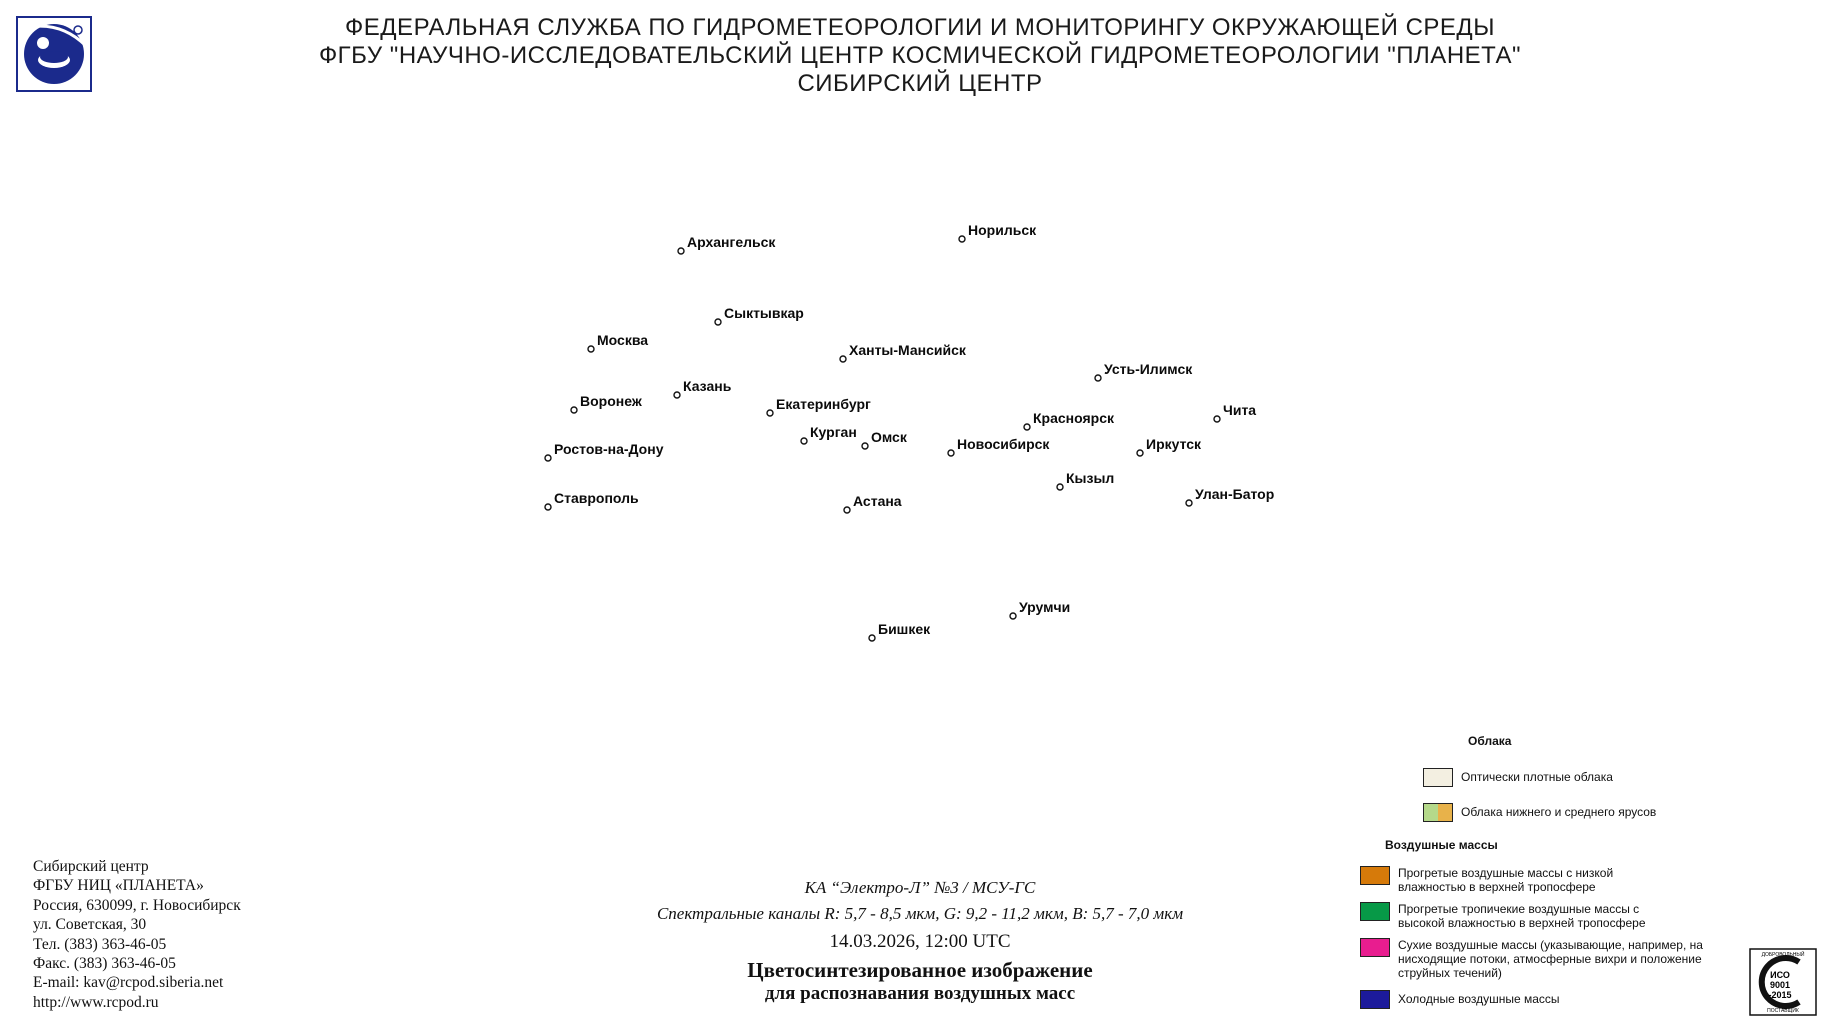 This screenshot has width=1840, height=1035. I want to click on caption-satellite: КА “Электро-Л” №3 / МСУ-ГС, so click(920, 887).